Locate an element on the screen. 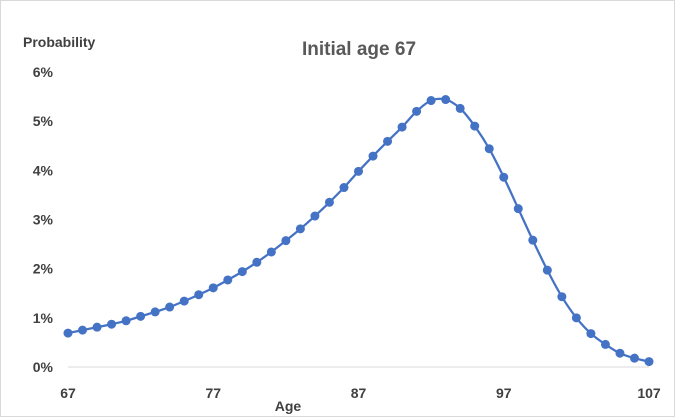 The image size is (675, 418). y-axis-label: Probability is located at coordinates (59, 42).